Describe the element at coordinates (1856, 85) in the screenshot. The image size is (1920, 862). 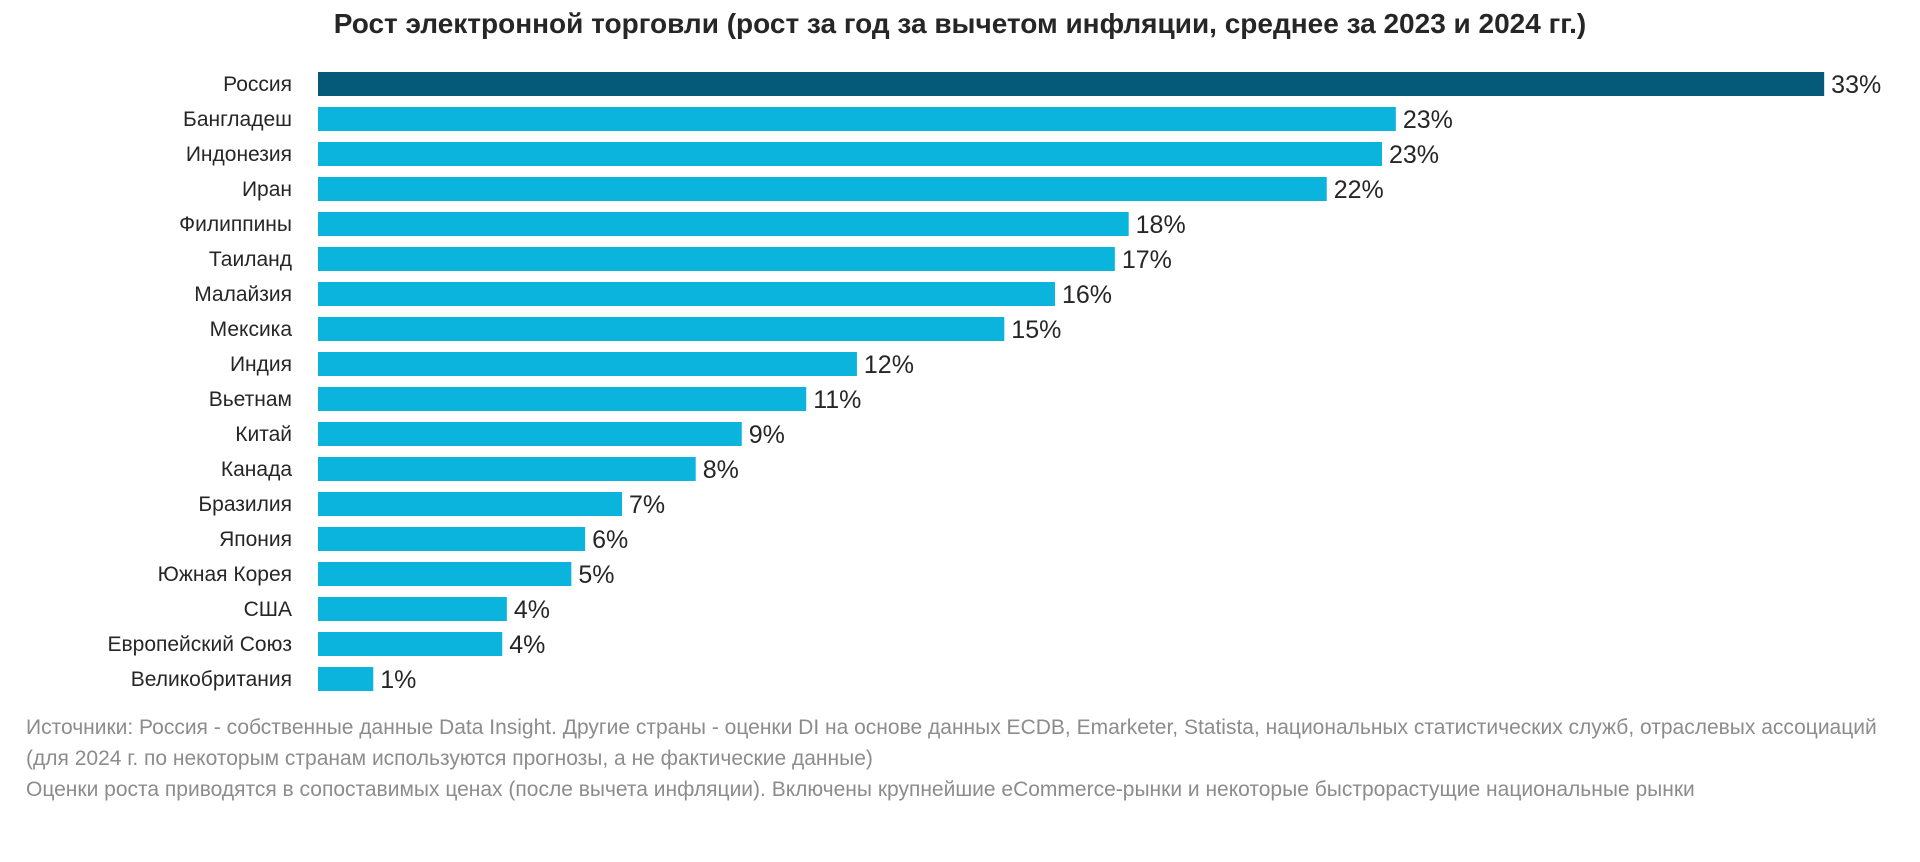
I see `value-label: 33%` at that location.